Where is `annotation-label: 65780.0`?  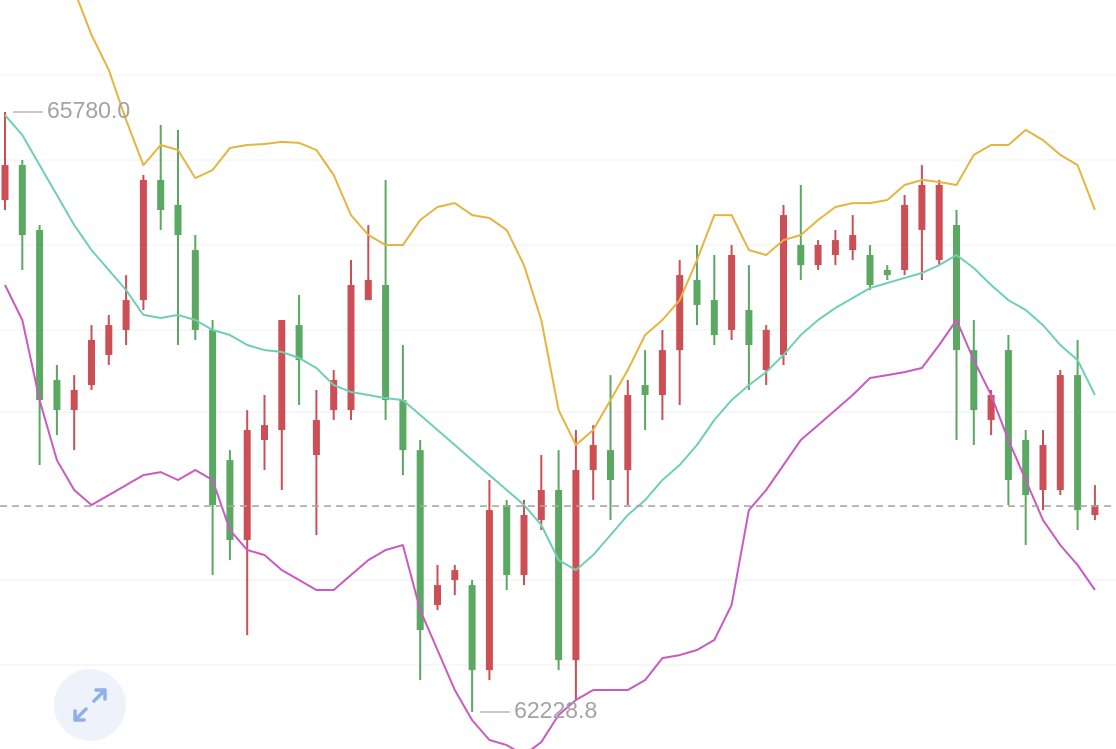 annotation-label: 65780.0 is located at coordinates (88, 110).